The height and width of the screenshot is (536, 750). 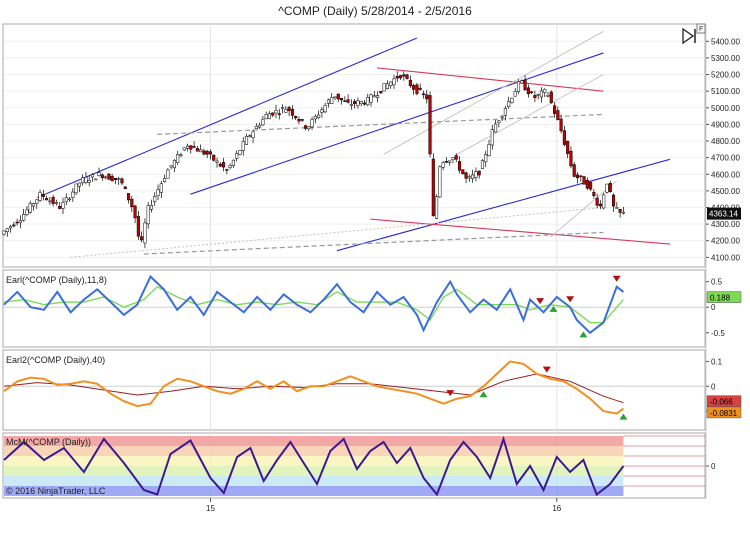 I want to click on price-axis-tick-label: 4900.00, so click(x=725, y=124).